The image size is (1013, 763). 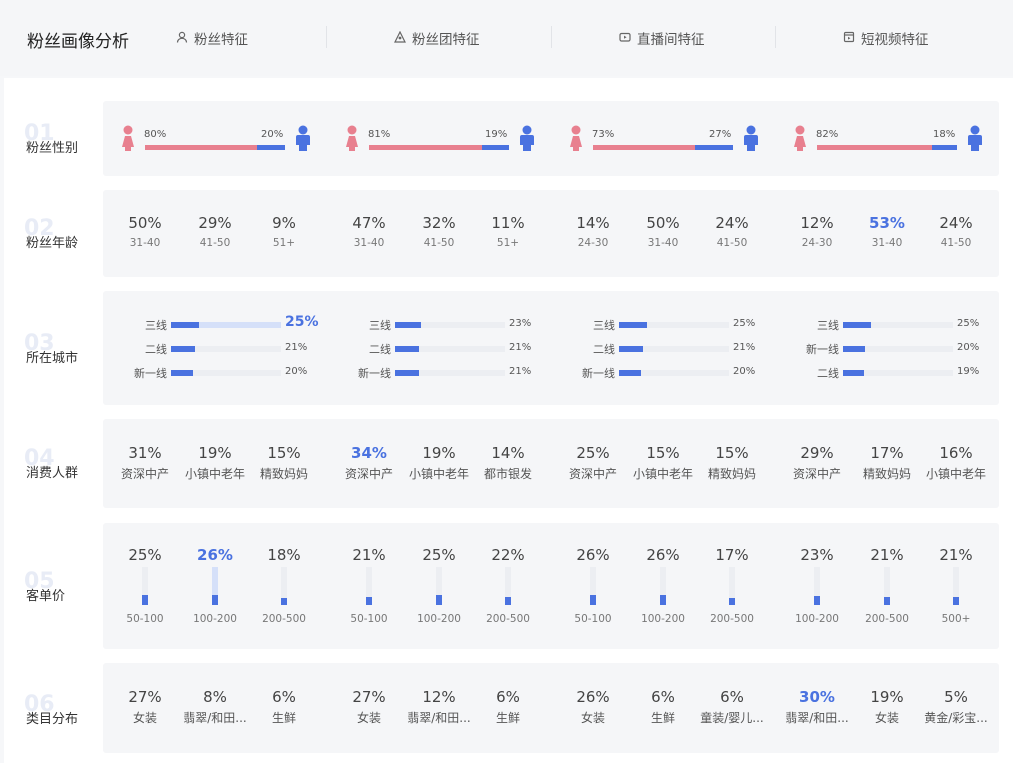 What do you see at coordinates (887, 707) in the screenshot?
I see `category-item: 19% 女装` at bounding box center [887, 707].